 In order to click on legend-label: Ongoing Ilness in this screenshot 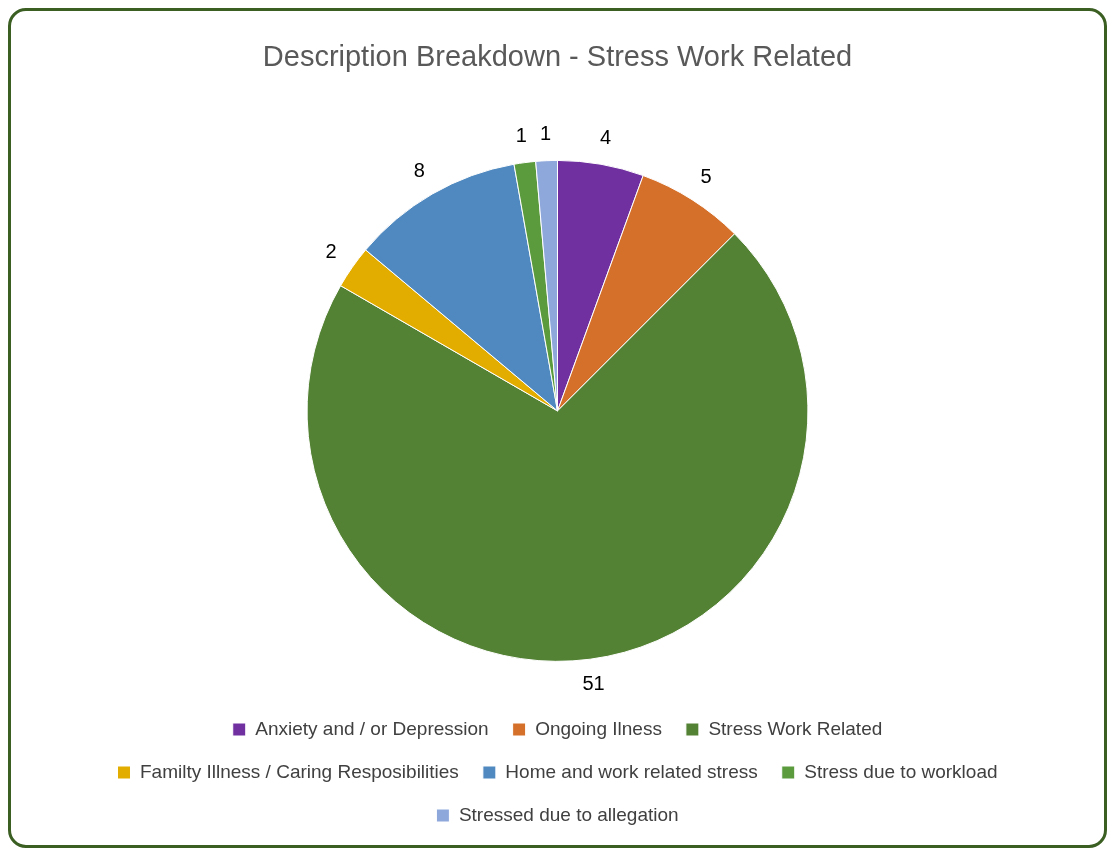, I will do `click(598, 728)`.